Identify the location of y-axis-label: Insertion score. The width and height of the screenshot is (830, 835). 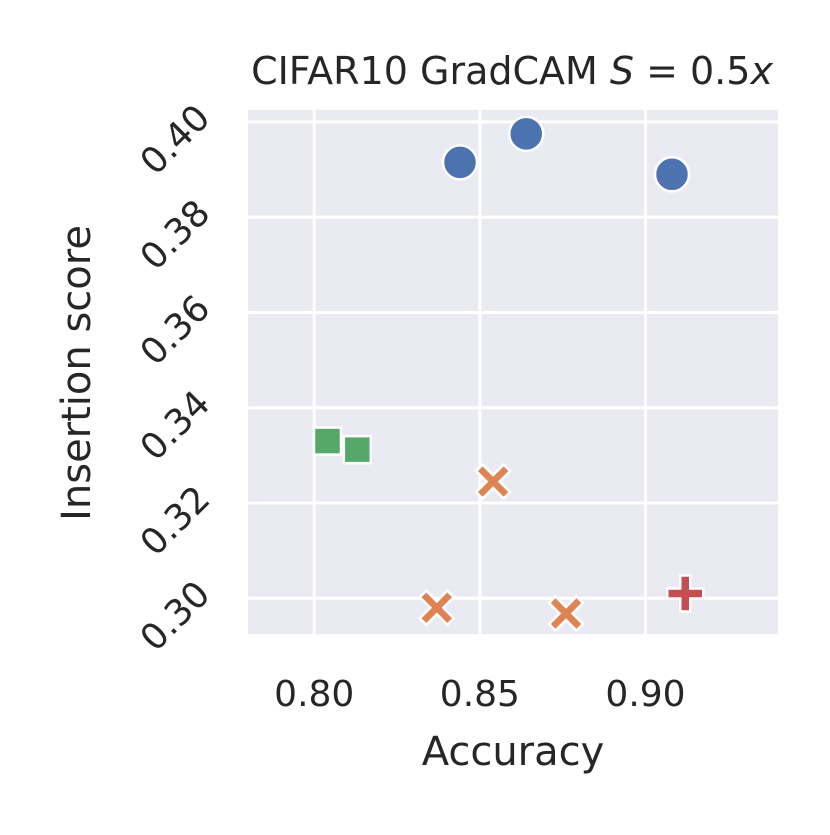
(77, 373).